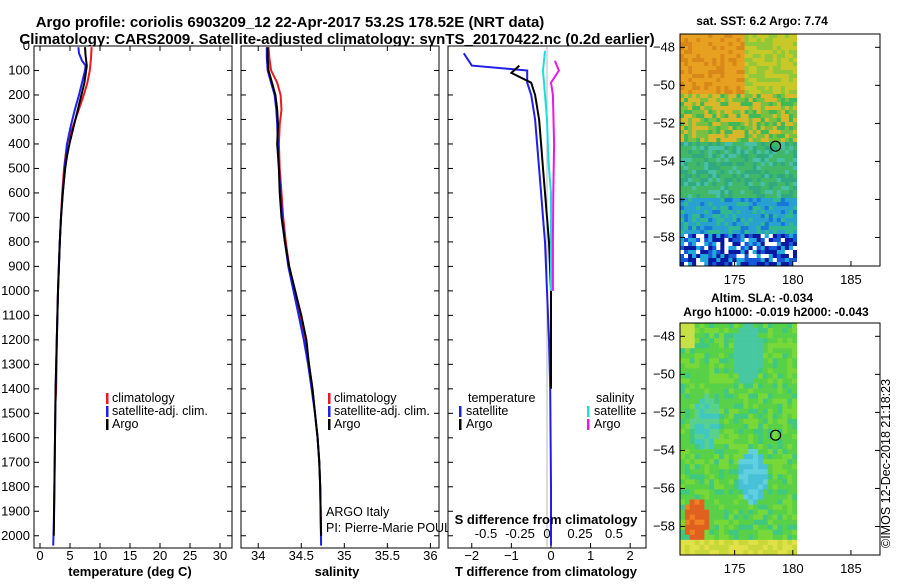 Image resolution: width=900 pixels, height=585 pixels. Describe the element at coordinates (15, 486) in the screenshot. I see `y-tick-label: 1800` at that location.